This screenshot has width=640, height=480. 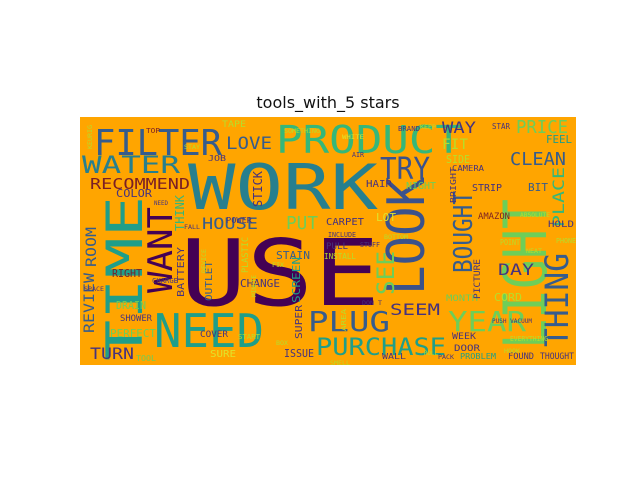 What do you see at coordinates (538, 159) in the screenshot?
I see `word-clean: CLEAN` at bounding box center [538, 159].